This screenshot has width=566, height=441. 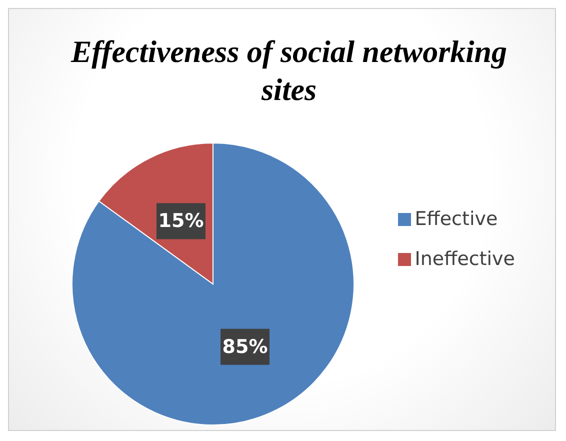 What do you see at coordinates (289, 71) in the screenshot?
I see `chart-title: Effectiveness of social networking sites` at bounding box center [289, 71].